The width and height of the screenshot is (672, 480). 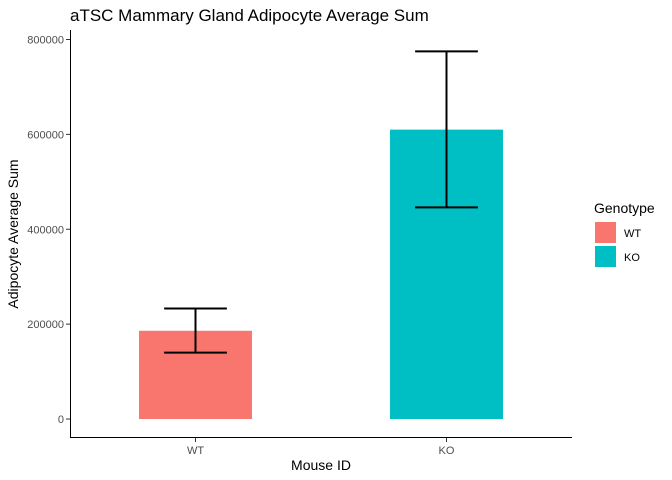 I want to click on x-axis-ticks: WT KO, so click(x=321, y=447).